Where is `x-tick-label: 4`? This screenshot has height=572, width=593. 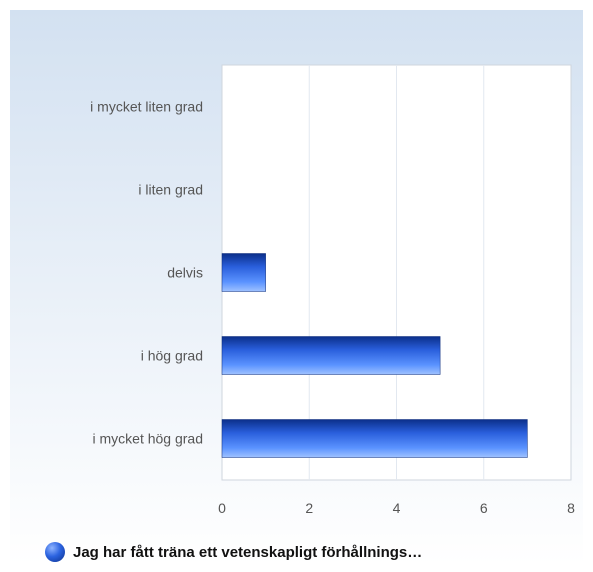 x-tick-label: 4 is located at coordinates (397, 508).